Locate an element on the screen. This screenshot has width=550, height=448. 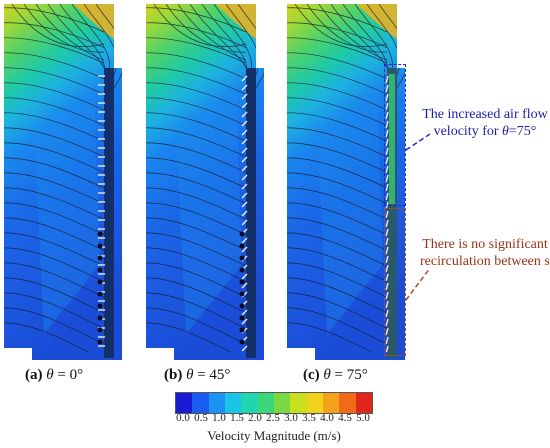
colorbar-tick-label: 1.0 is located at coordinates (219, 418).